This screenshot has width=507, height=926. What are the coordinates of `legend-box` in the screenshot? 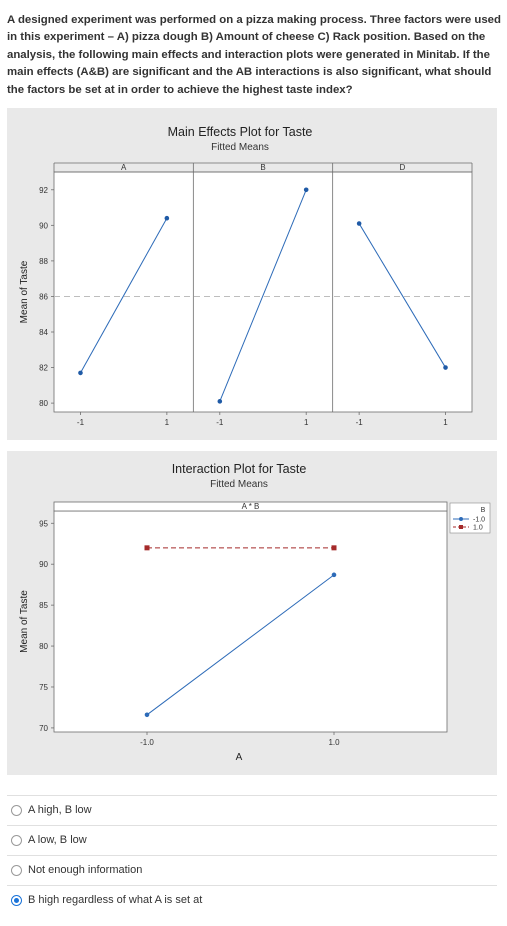 It's located at (470, 518).